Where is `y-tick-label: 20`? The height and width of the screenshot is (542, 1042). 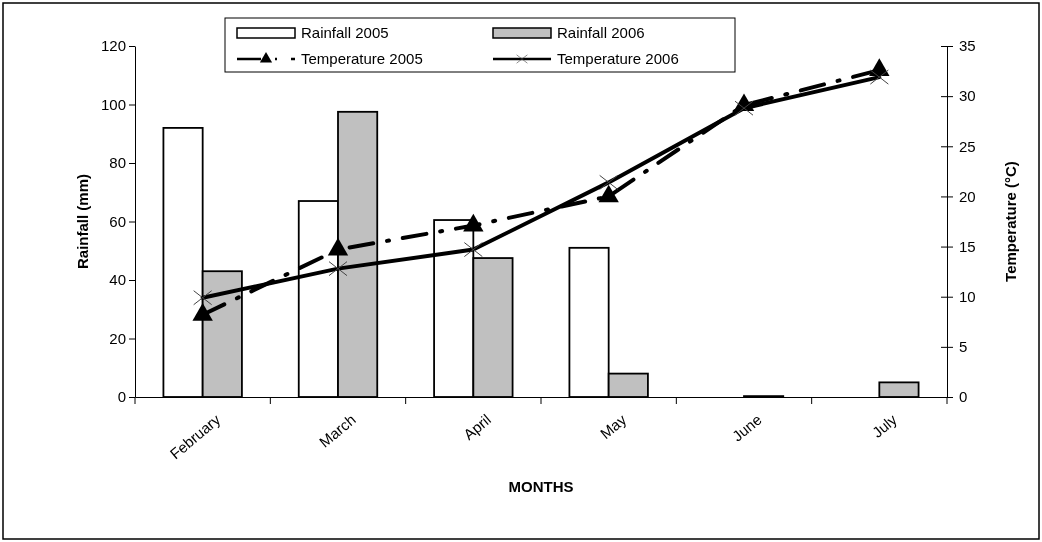 y-tick-label: 20 is located at coordinates (117, 338).